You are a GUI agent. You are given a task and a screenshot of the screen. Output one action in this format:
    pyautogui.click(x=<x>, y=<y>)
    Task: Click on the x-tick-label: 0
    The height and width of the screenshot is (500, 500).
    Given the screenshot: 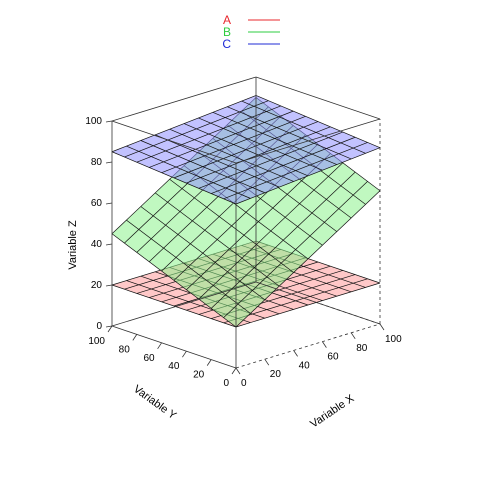 What is the action you would take?
    pyautogui.click(x=244, y=383)
    